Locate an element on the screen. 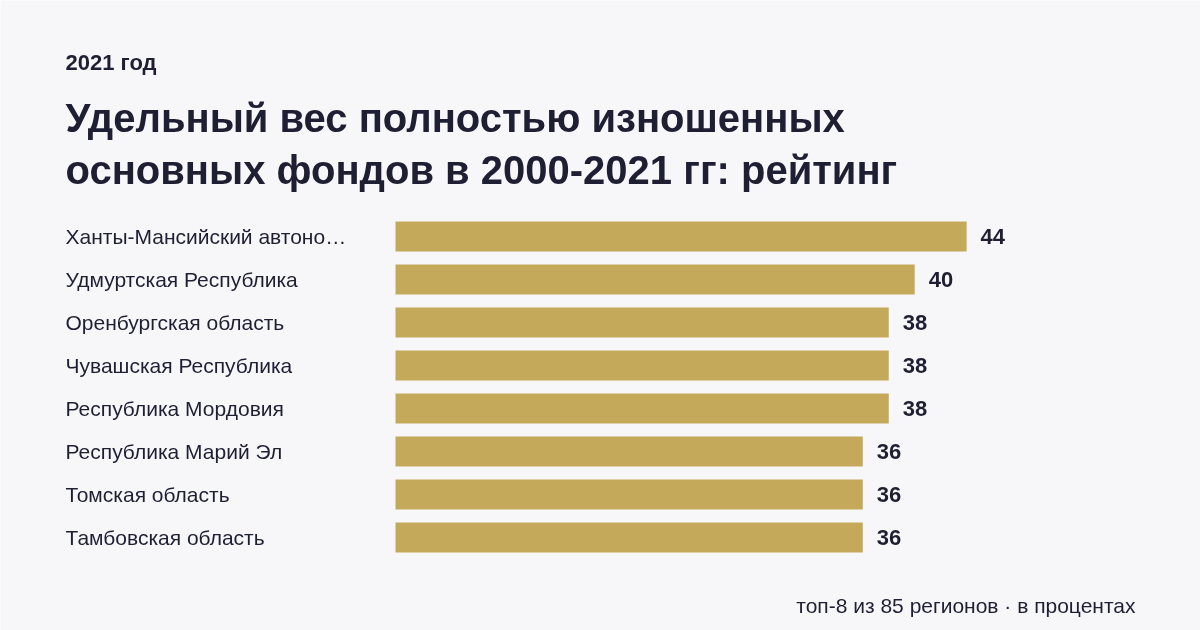 This screenshot has width=1200, height=630. y-tick-label: Оренбургская область is located at coordinates (175, 322).